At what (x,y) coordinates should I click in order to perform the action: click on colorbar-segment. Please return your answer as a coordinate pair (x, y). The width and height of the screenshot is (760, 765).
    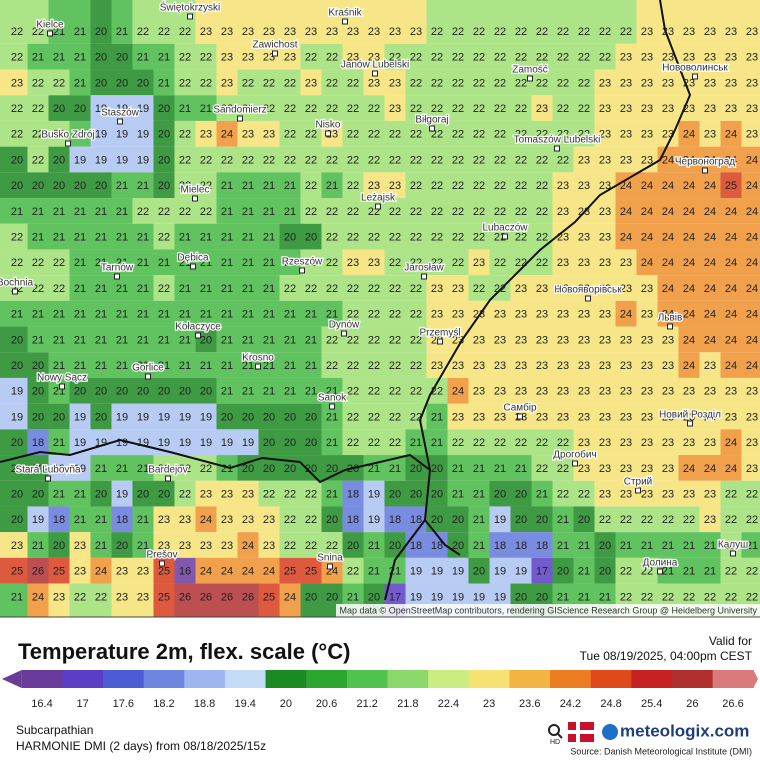
    Looking at the image, I should click on (448, 679).